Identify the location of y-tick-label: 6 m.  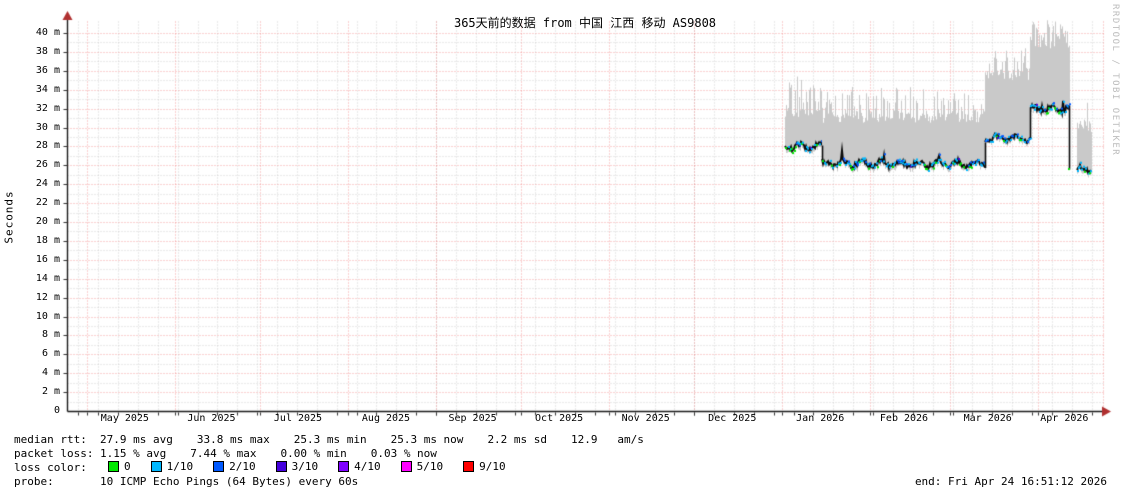
(50, 354).